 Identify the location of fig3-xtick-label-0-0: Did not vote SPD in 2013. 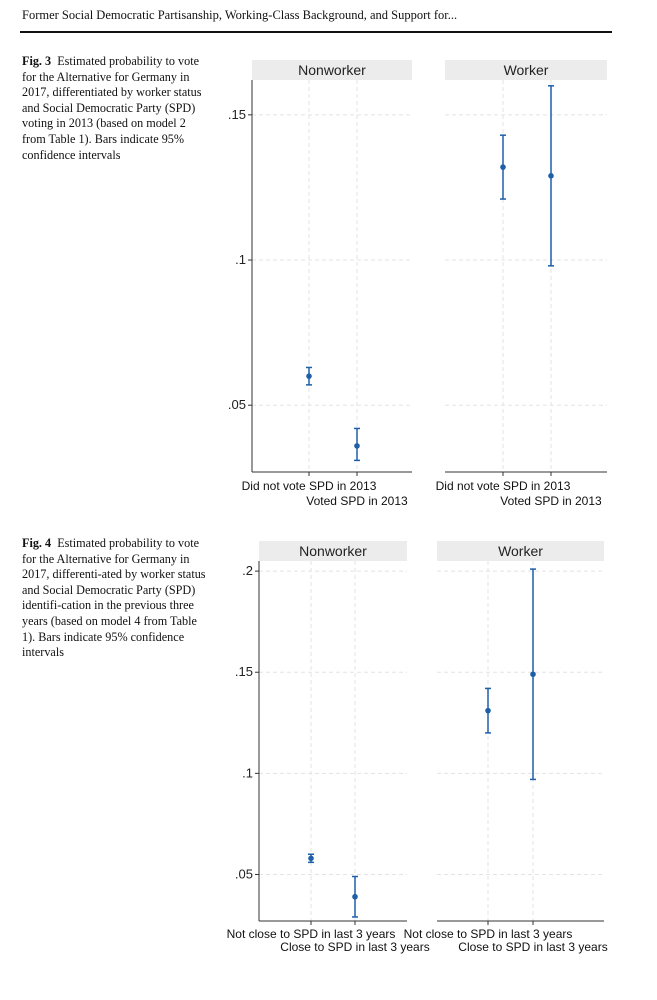
(309, 486).